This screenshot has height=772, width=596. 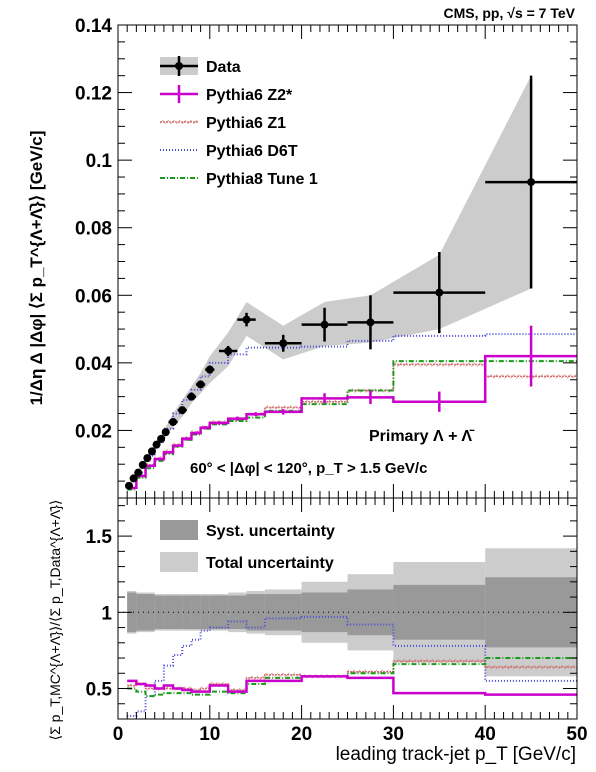 What do you see at coordinates (270, 563) in the screenshot?
I see `legend-label-total-uncertainty: Total uncertainty` at bounding box center [270, 563].